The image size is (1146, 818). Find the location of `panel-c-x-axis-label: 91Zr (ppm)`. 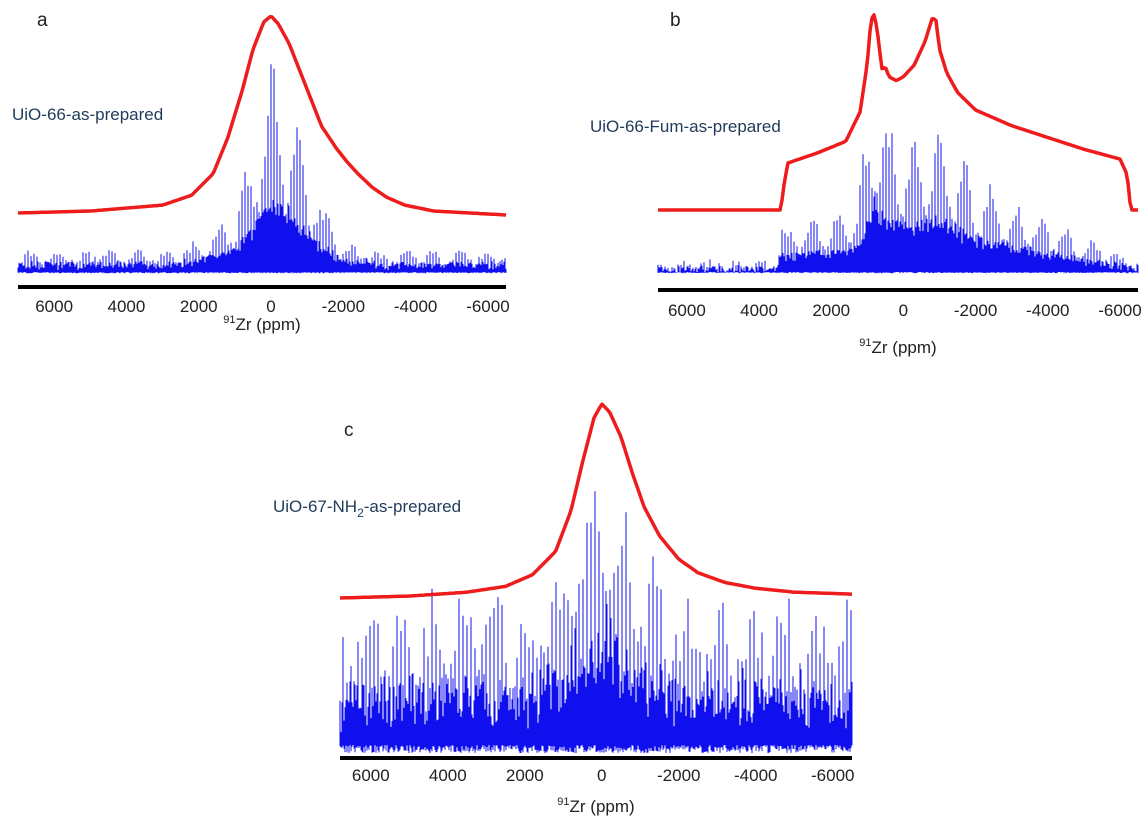

panel-c-x-axis-label: 91Zr (ppm) is located at coordinates (595, 806).